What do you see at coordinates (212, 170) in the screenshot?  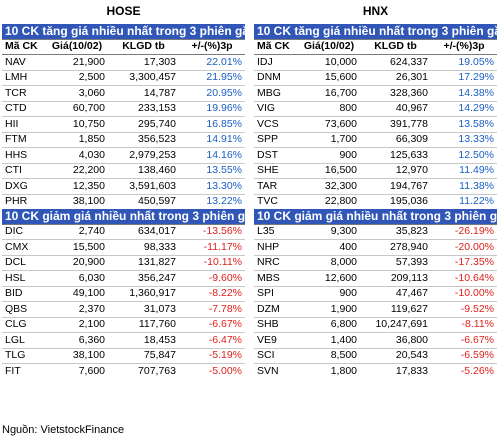 I see `change-cell: 13.55%` at bounding box center [212, 170].